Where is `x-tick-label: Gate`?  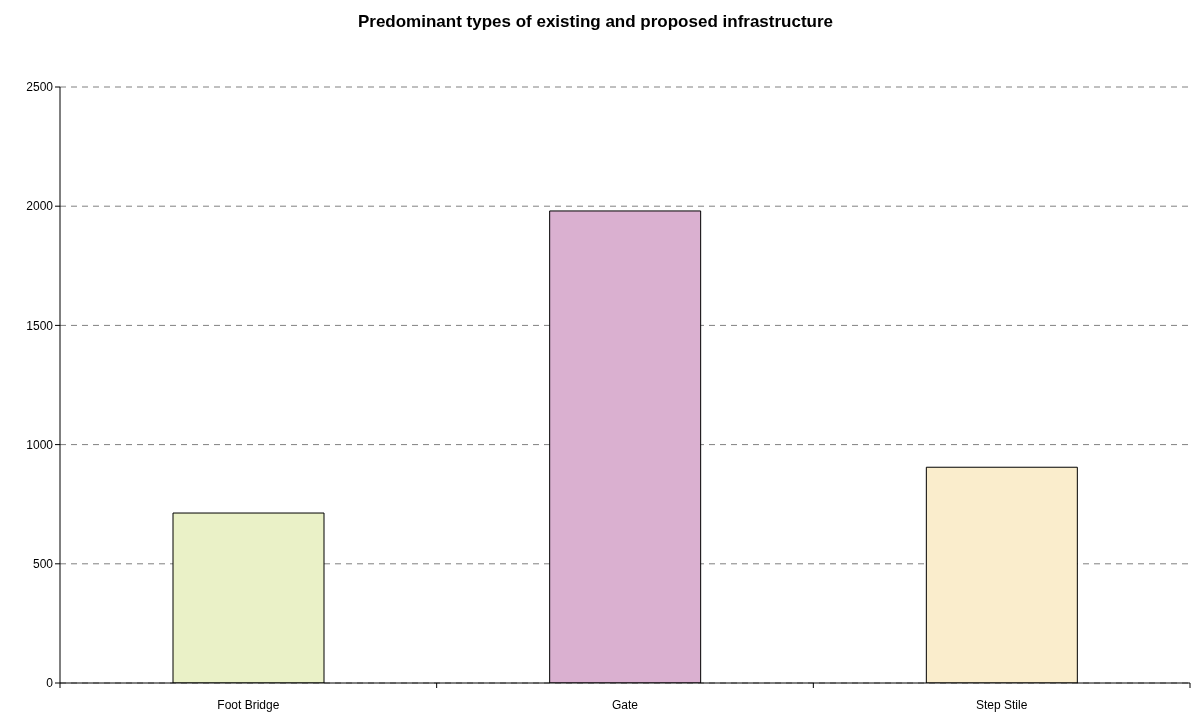 x-tick-label: Gate is located at coordinates (625, 705).